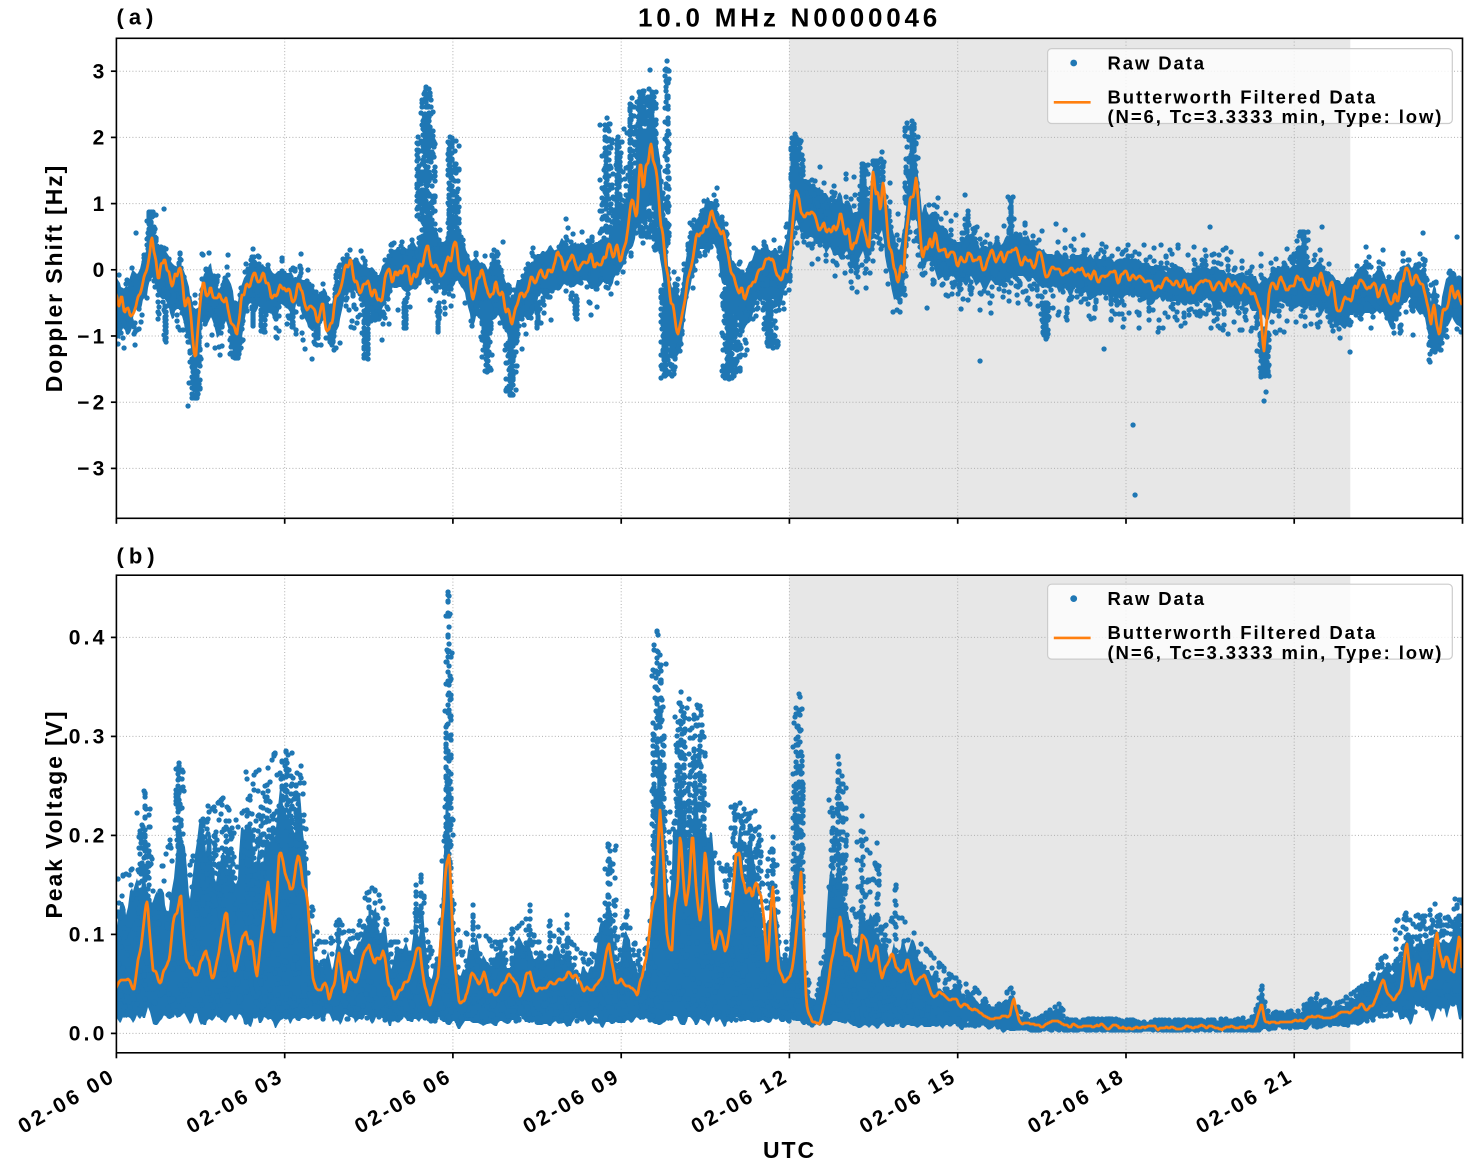 The width and height of the screenshot is (1472, 1172). What do you see at coordinates (88, 737) in the screenshot?
I see `svg-text: 0.3` at bounding box center [88, 737].